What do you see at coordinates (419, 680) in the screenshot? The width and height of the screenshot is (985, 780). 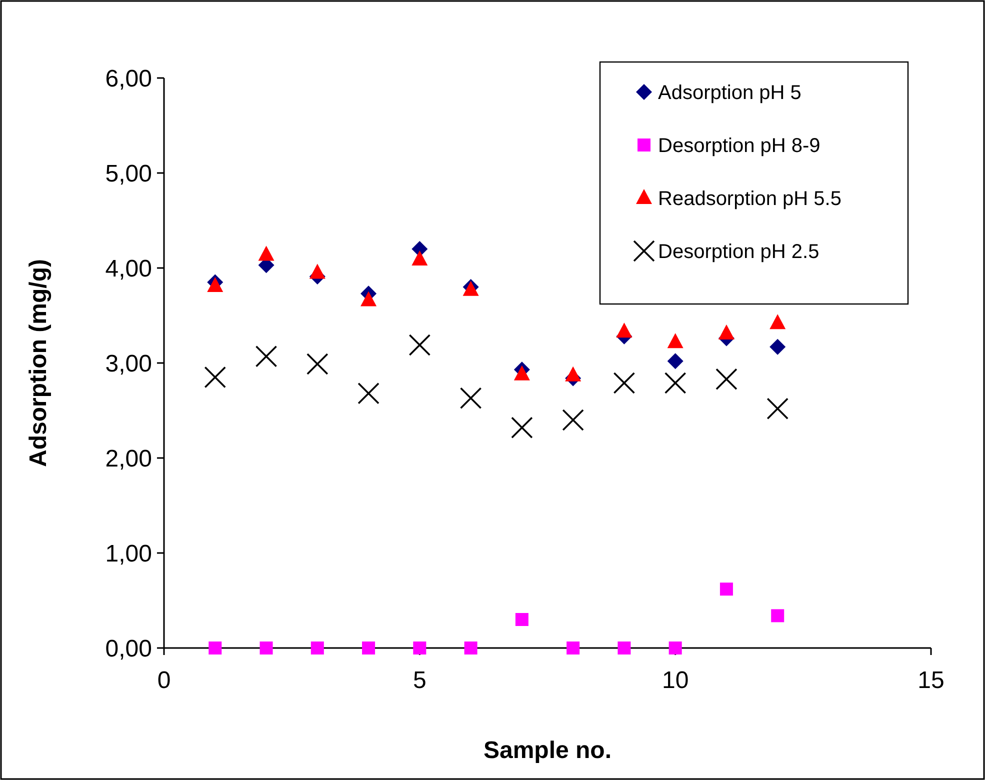 I see `x-tick-label: 5` at bounding box center [419, 680].